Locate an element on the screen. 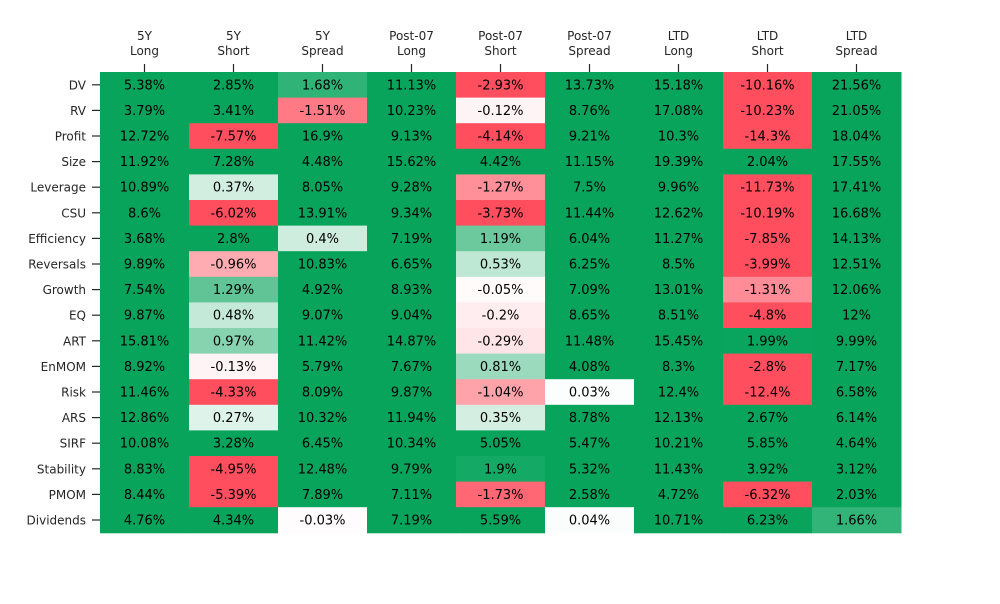  cell-value-label: 6.65% is located at coordinates (411, 265).